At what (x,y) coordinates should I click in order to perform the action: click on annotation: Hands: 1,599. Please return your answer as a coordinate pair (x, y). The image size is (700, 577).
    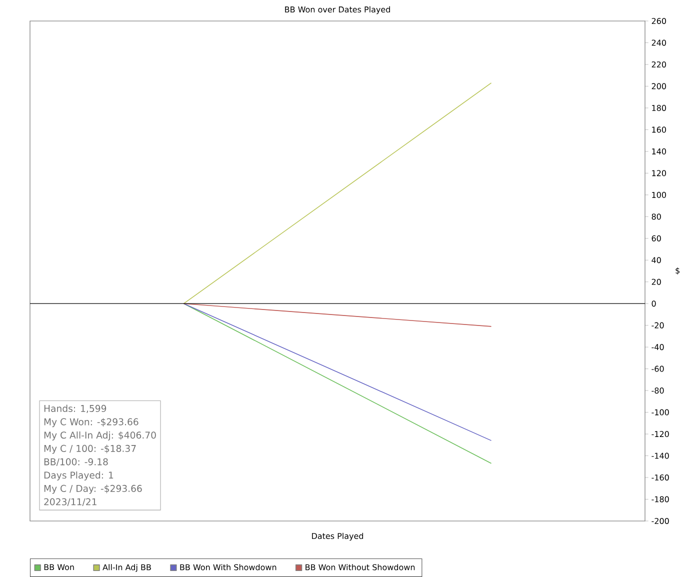
    Looking at the image, I should click on (75, 408).